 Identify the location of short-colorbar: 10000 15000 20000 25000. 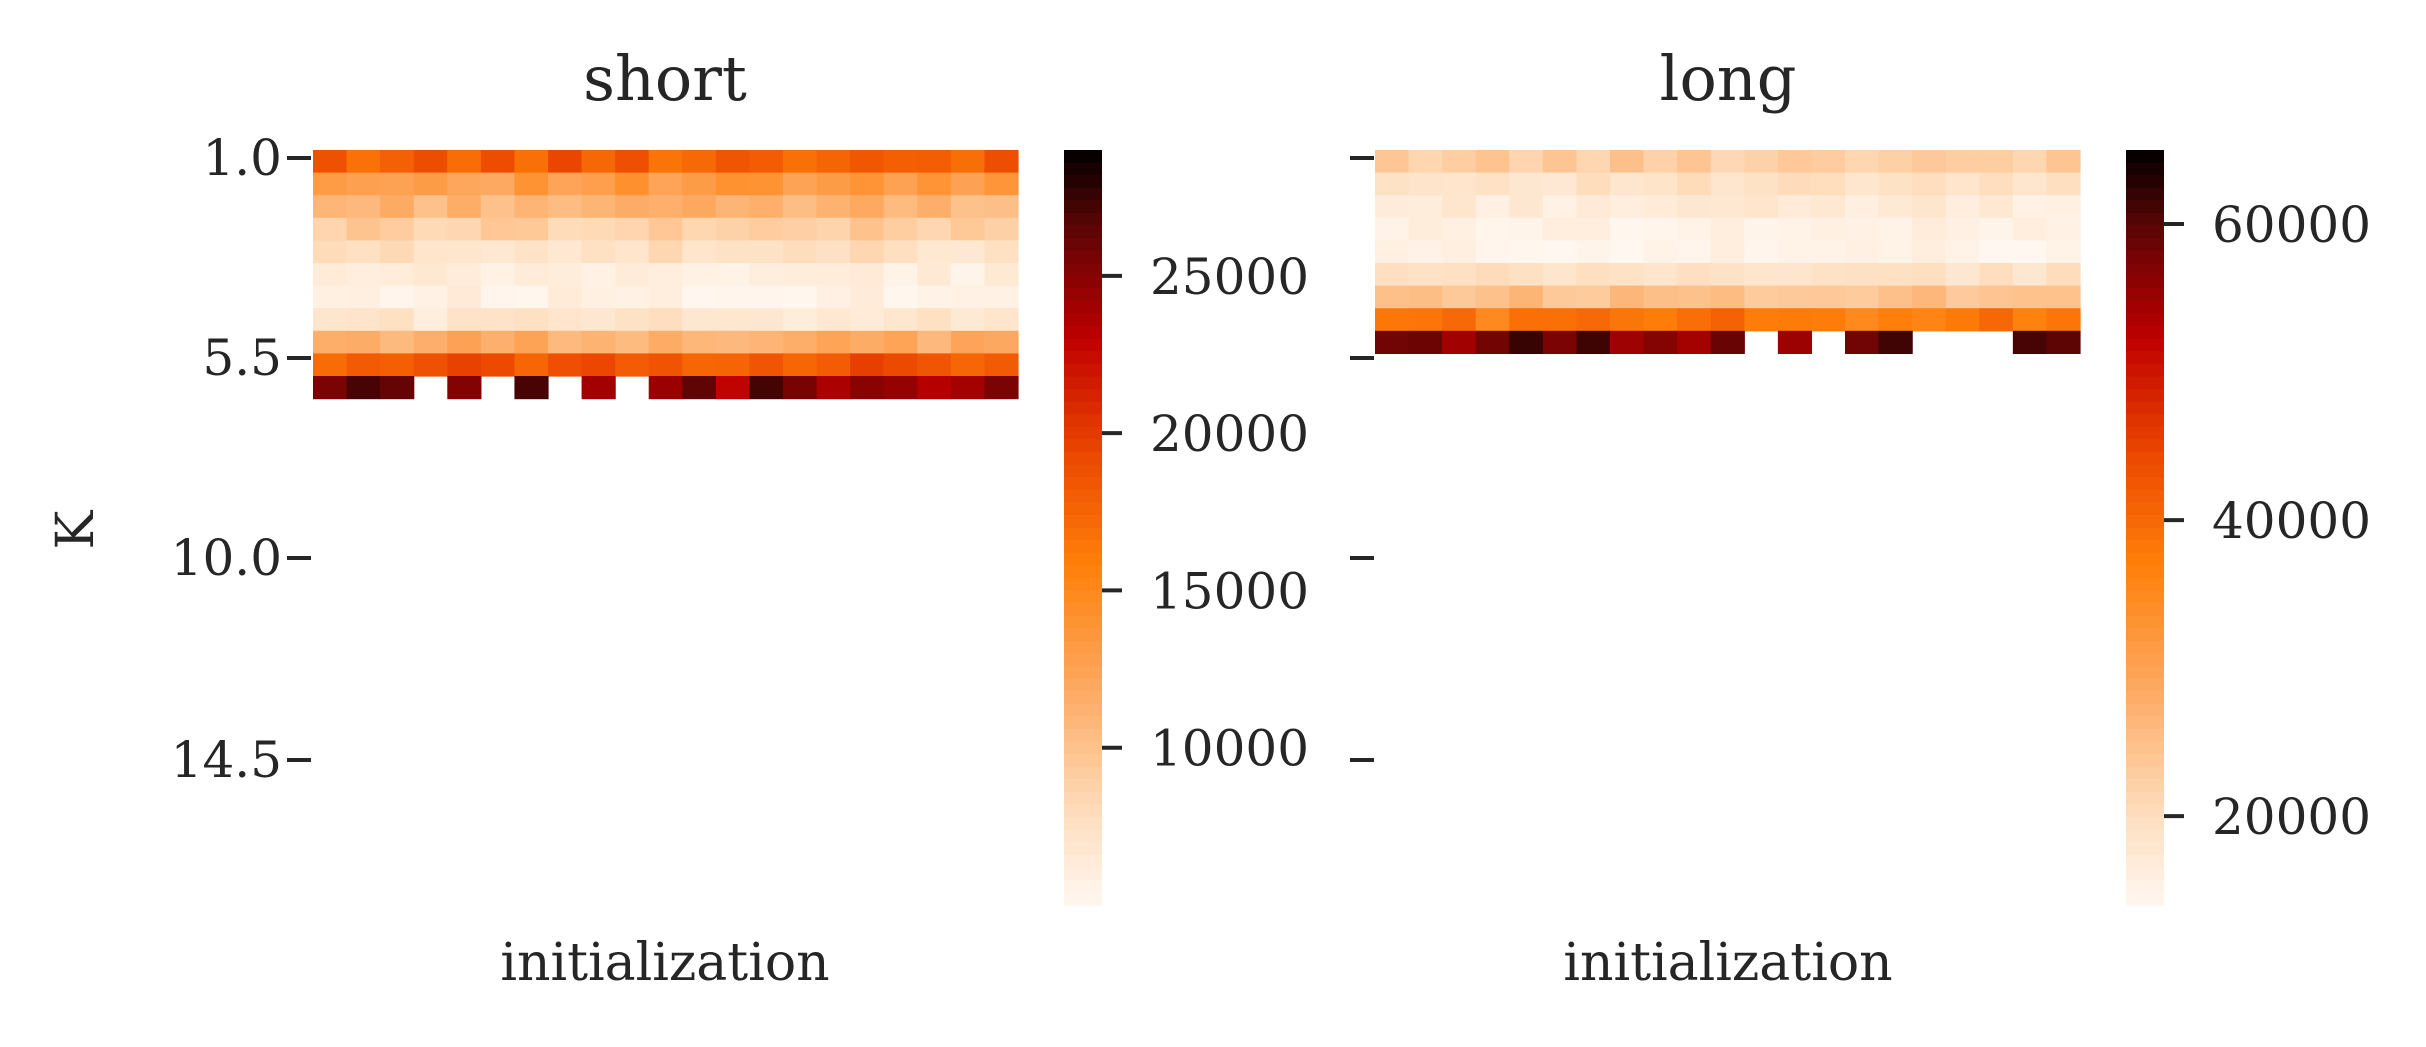
(1186, 528).